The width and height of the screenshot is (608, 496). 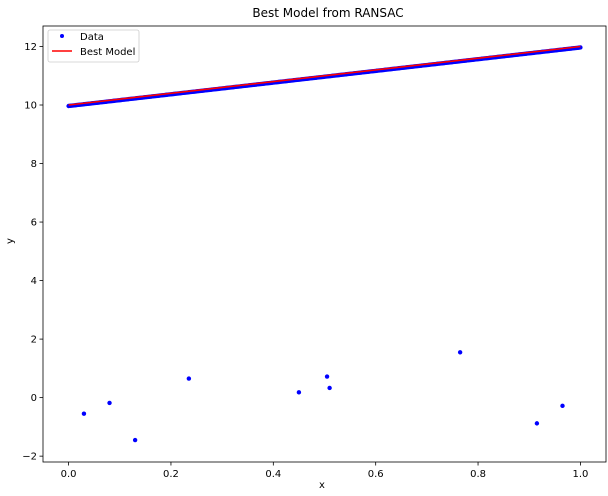 What do you see at coordinates (324, 75) in the screenshot?
I see `best-model-line` at bounding box center [324, 75].